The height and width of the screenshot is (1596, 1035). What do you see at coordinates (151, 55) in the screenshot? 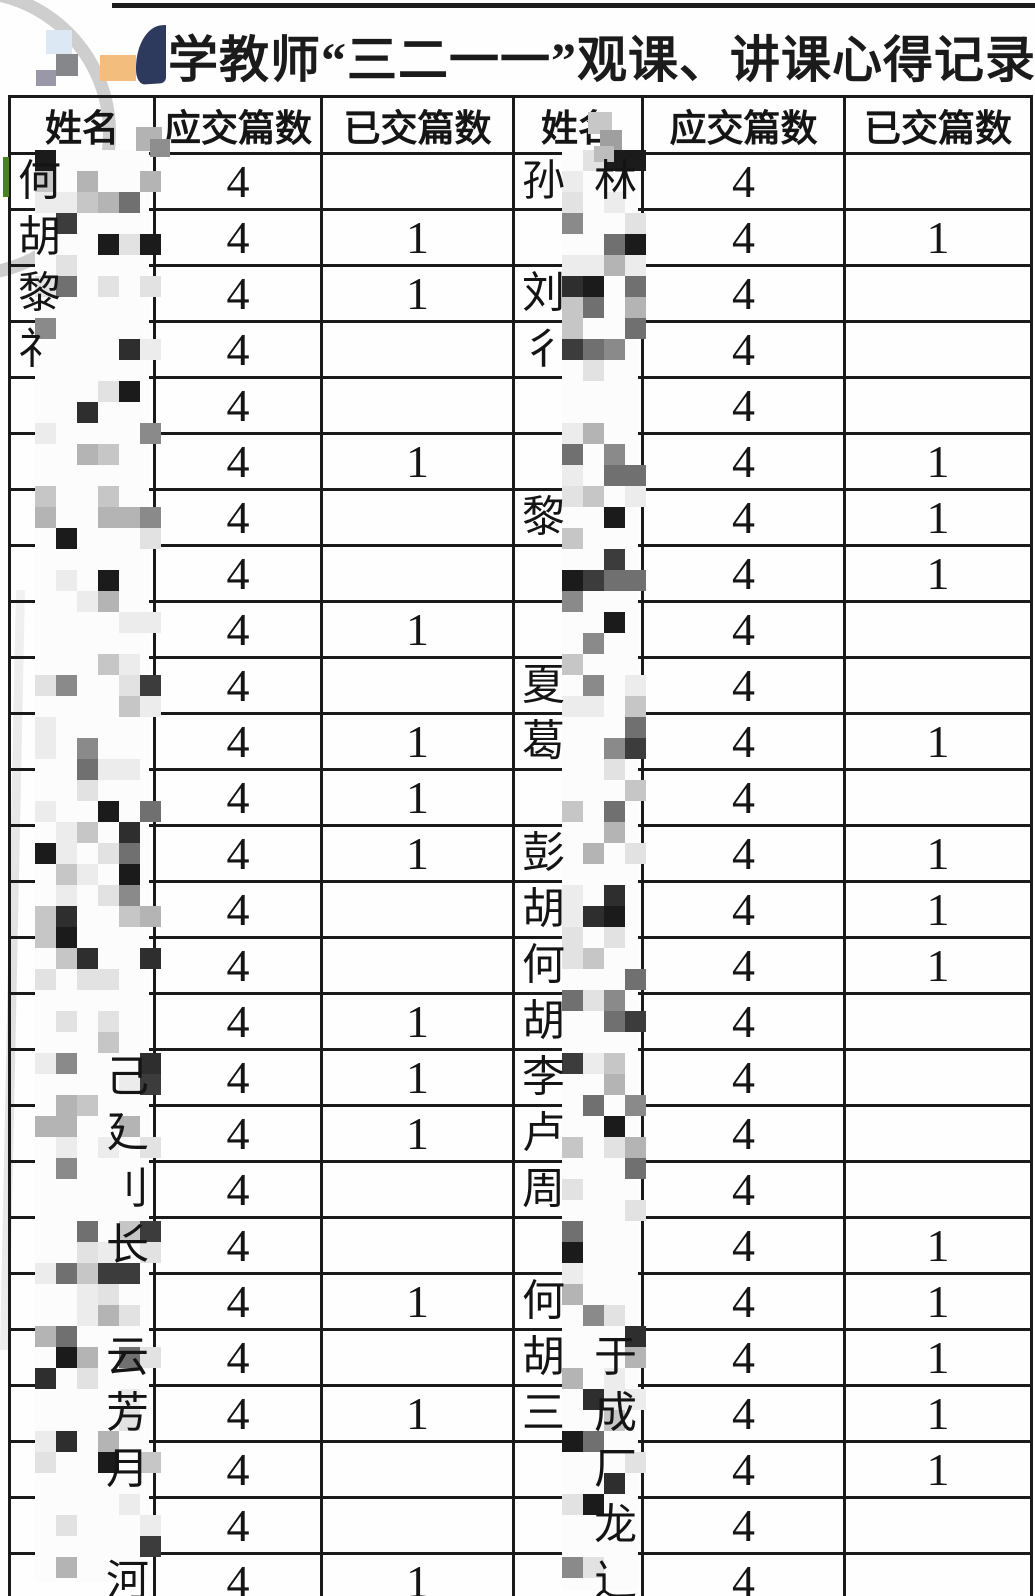
I see `logo-sail-icon` at bounding box center [151, 55].